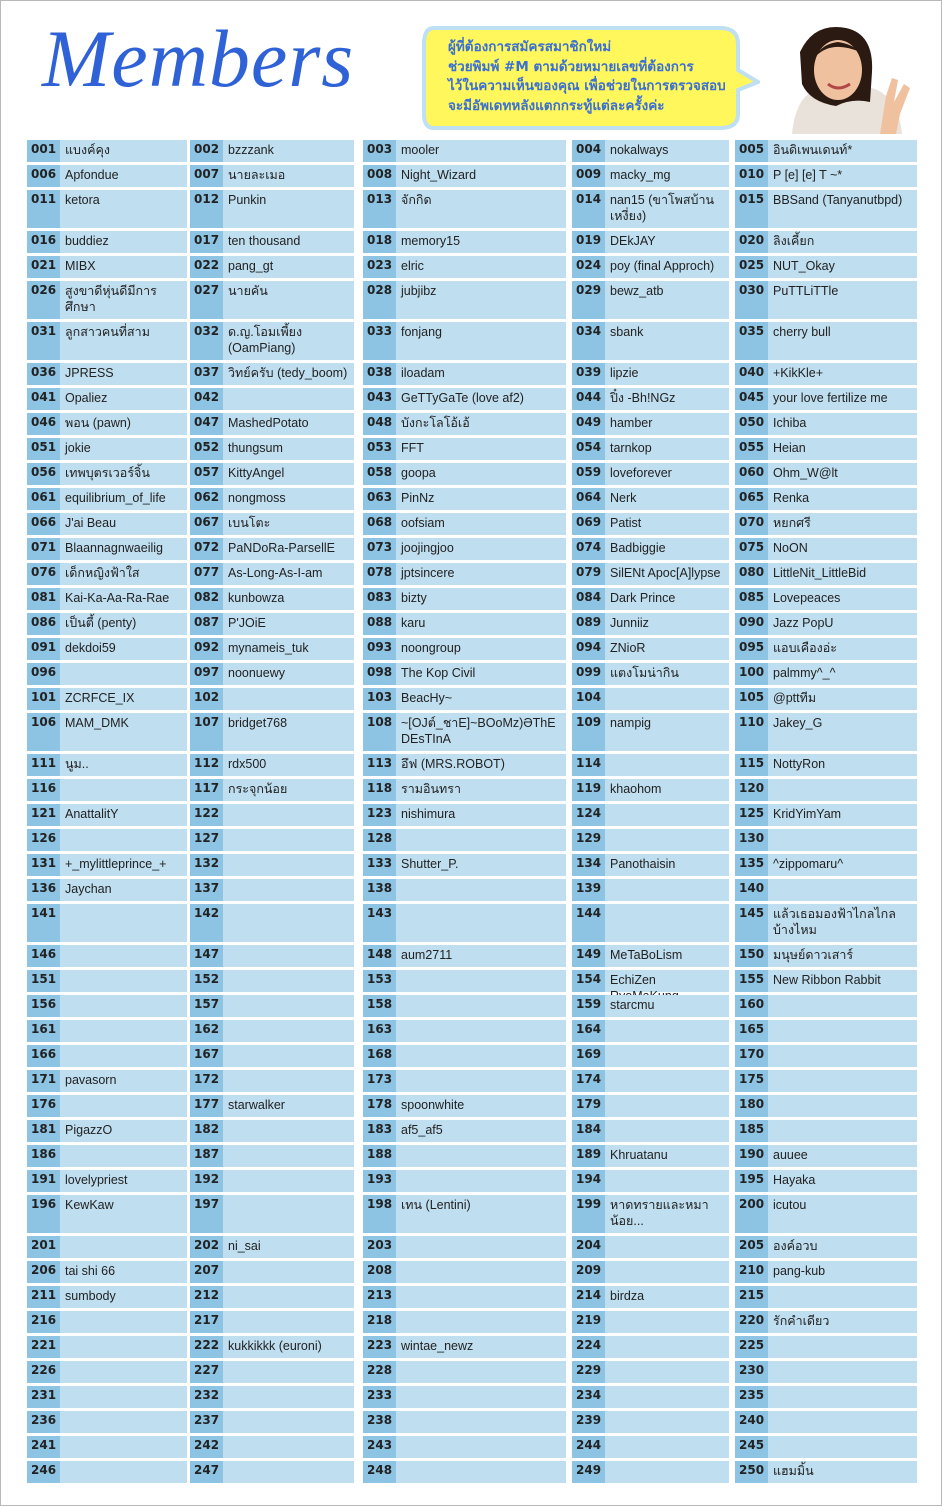 The height and width of the screenshot is (1506, 942). What do you see at coordinates (206, 341) in the screenshot?
I see `member-number: 032` at bounding box center [206, 341].